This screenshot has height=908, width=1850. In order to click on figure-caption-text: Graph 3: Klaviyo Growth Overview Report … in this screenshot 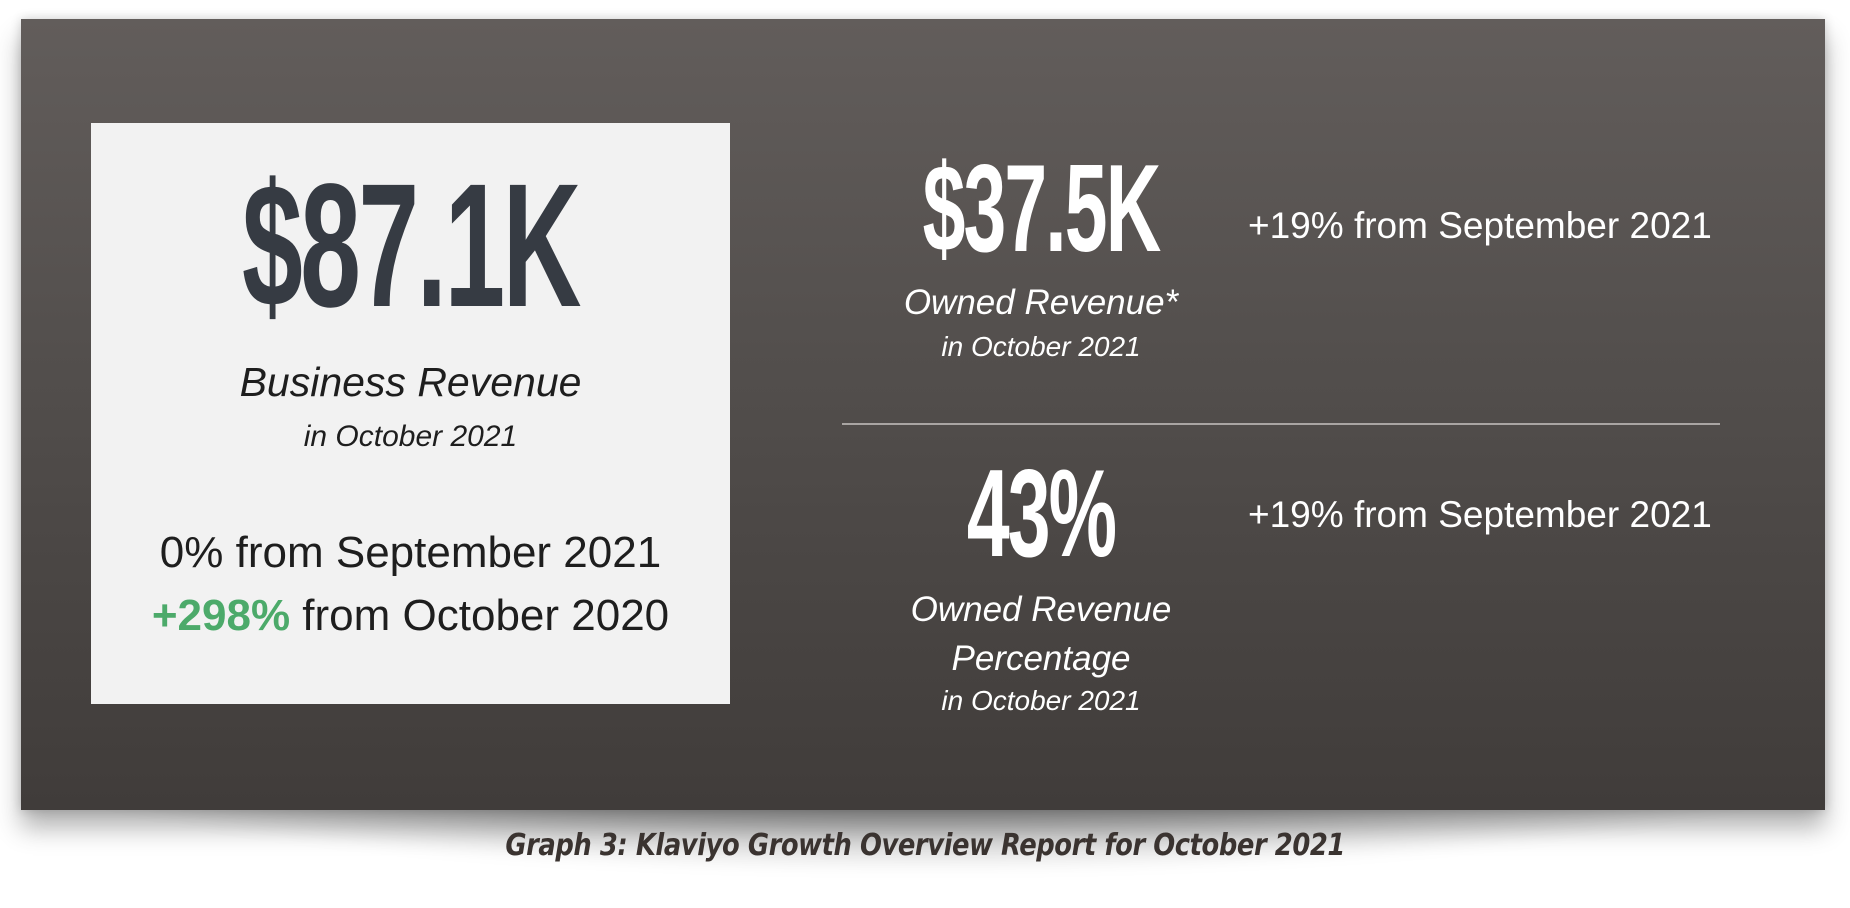, I will do `click(925, 845)`.